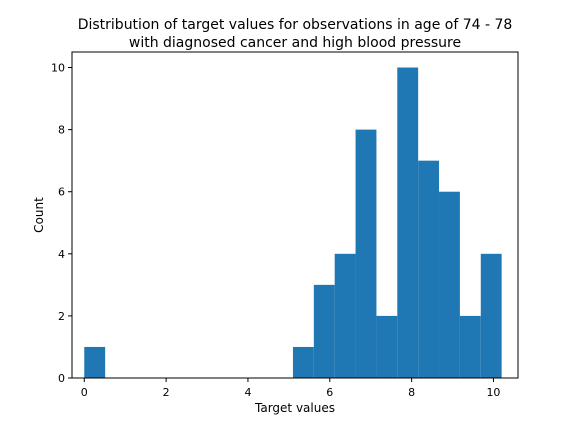  I want to click on y-tick-label-2: 4, so click(61, 254).